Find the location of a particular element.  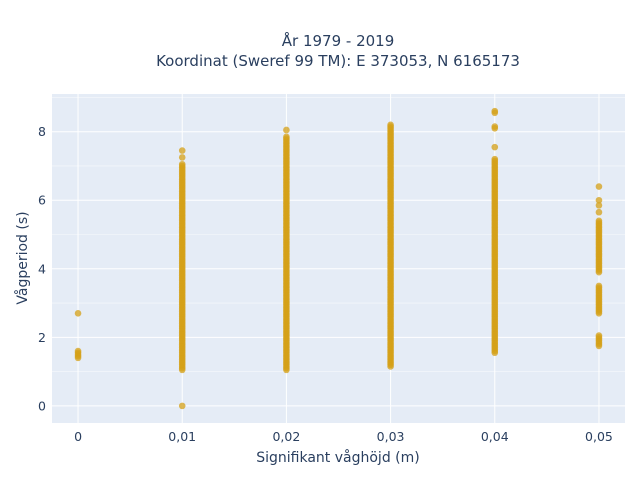

y-tick-label: 4 is located at coordinates (42, 268).